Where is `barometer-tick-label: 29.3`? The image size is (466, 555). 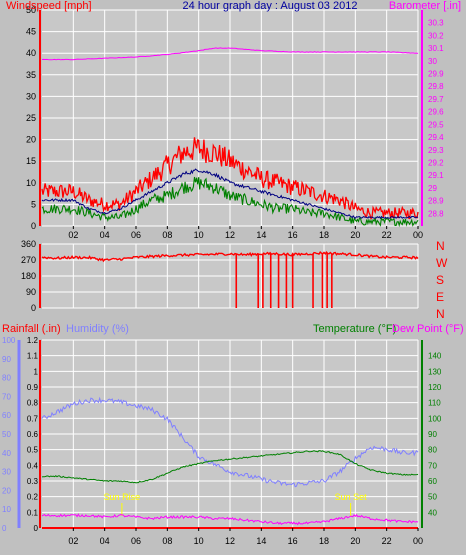 barometer-tick-label: 29.3 is located at coordinates (436, 150).